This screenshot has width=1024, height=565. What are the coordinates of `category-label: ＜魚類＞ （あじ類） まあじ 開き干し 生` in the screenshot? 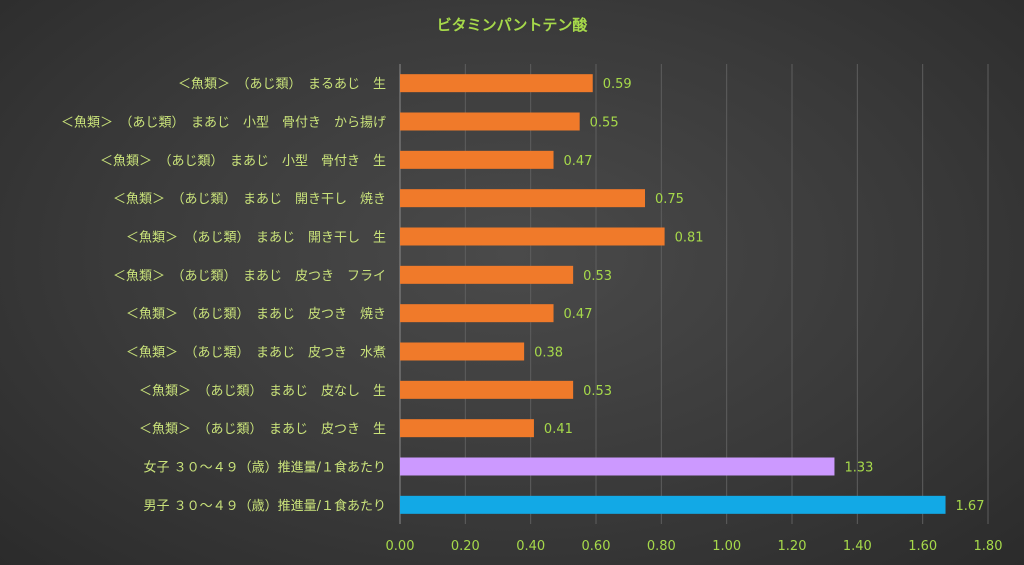 It's located at (256, 238).